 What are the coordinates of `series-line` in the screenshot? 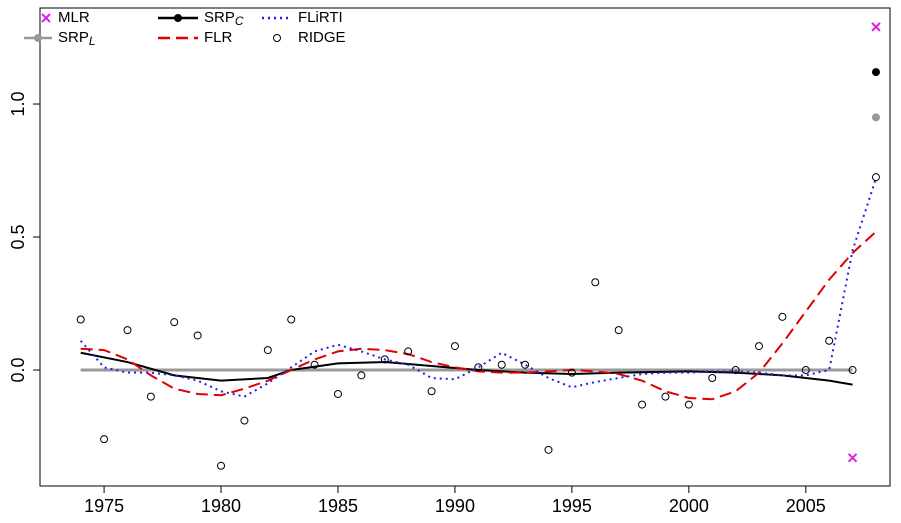 It's located at (466, 368).